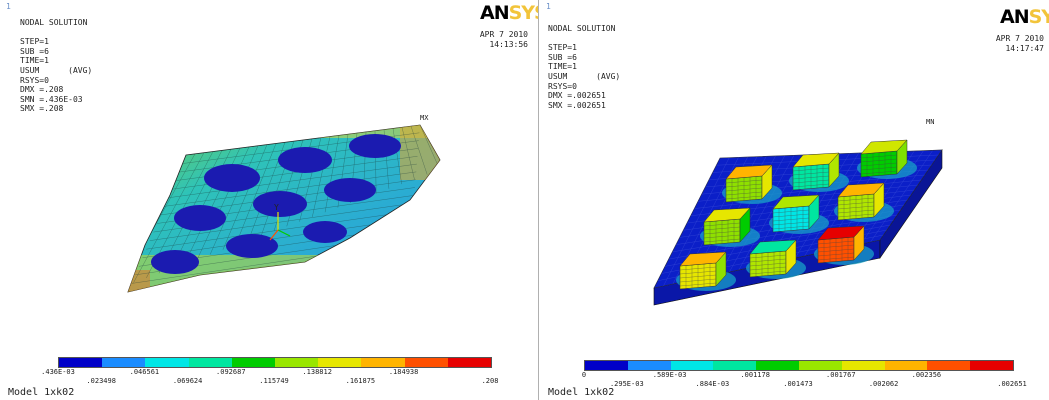 This screenshot has width=1049, height=400. What do you see at coordinates (998, 43) in the screenshot?
I see `timestamp: APR 7 2010 14:17:47` at bounding box center [998, 43].